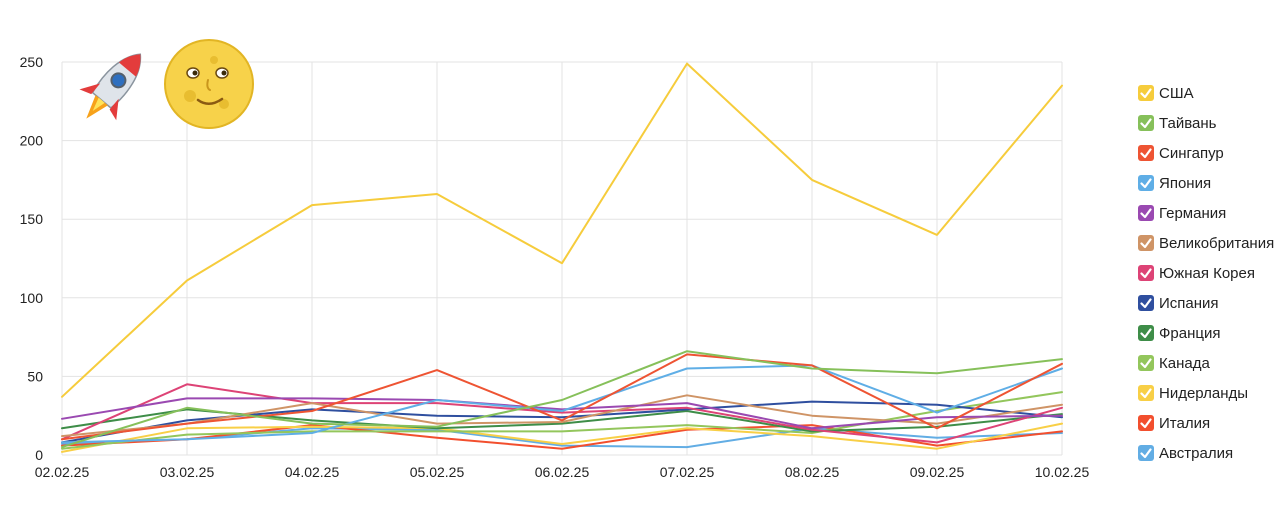 This screenshot has height=529, width=1280. Describe the element at coordinates (1203, 393) in the screenshot. I see `legend-label: Нидерланды` at that location.